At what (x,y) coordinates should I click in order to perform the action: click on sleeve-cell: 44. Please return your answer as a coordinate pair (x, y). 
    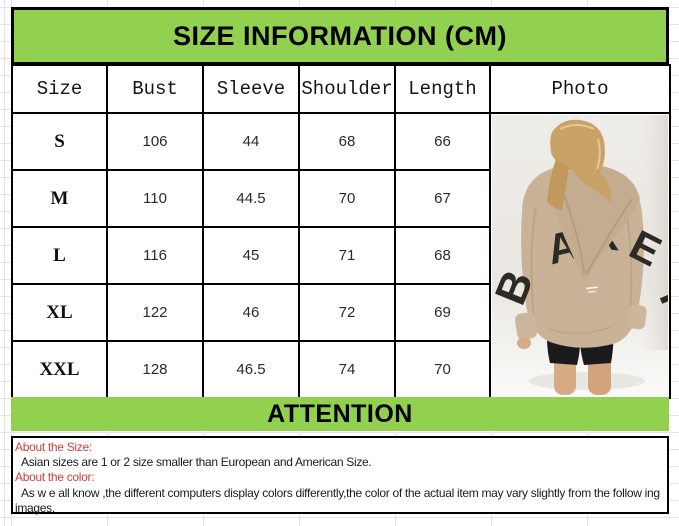
    Looking at the image, I should click on (251, 141).